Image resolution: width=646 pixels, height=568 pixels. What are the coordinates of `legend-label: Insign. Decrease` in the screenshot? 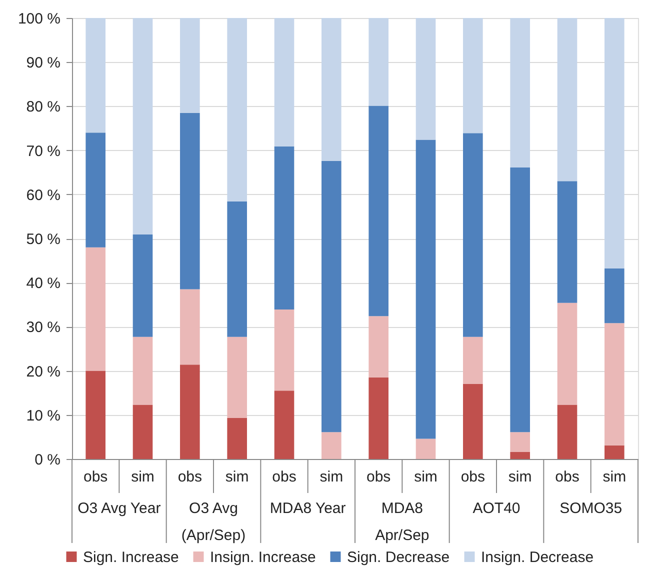 It's located at (537, 557).